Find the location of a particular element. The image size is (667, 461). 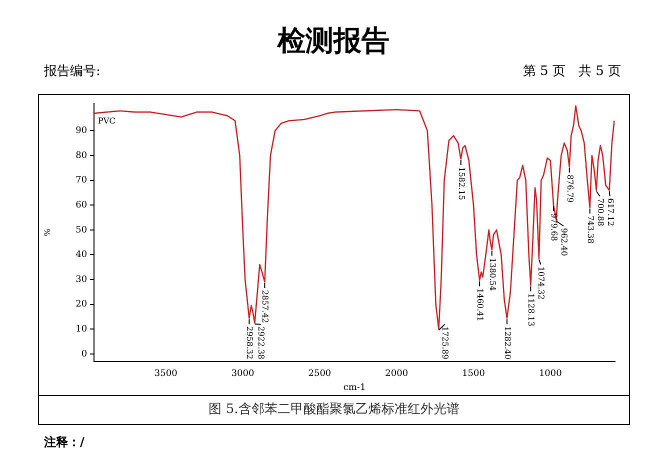

x-tick-label: 1000 is located at coordinates (550, 374).